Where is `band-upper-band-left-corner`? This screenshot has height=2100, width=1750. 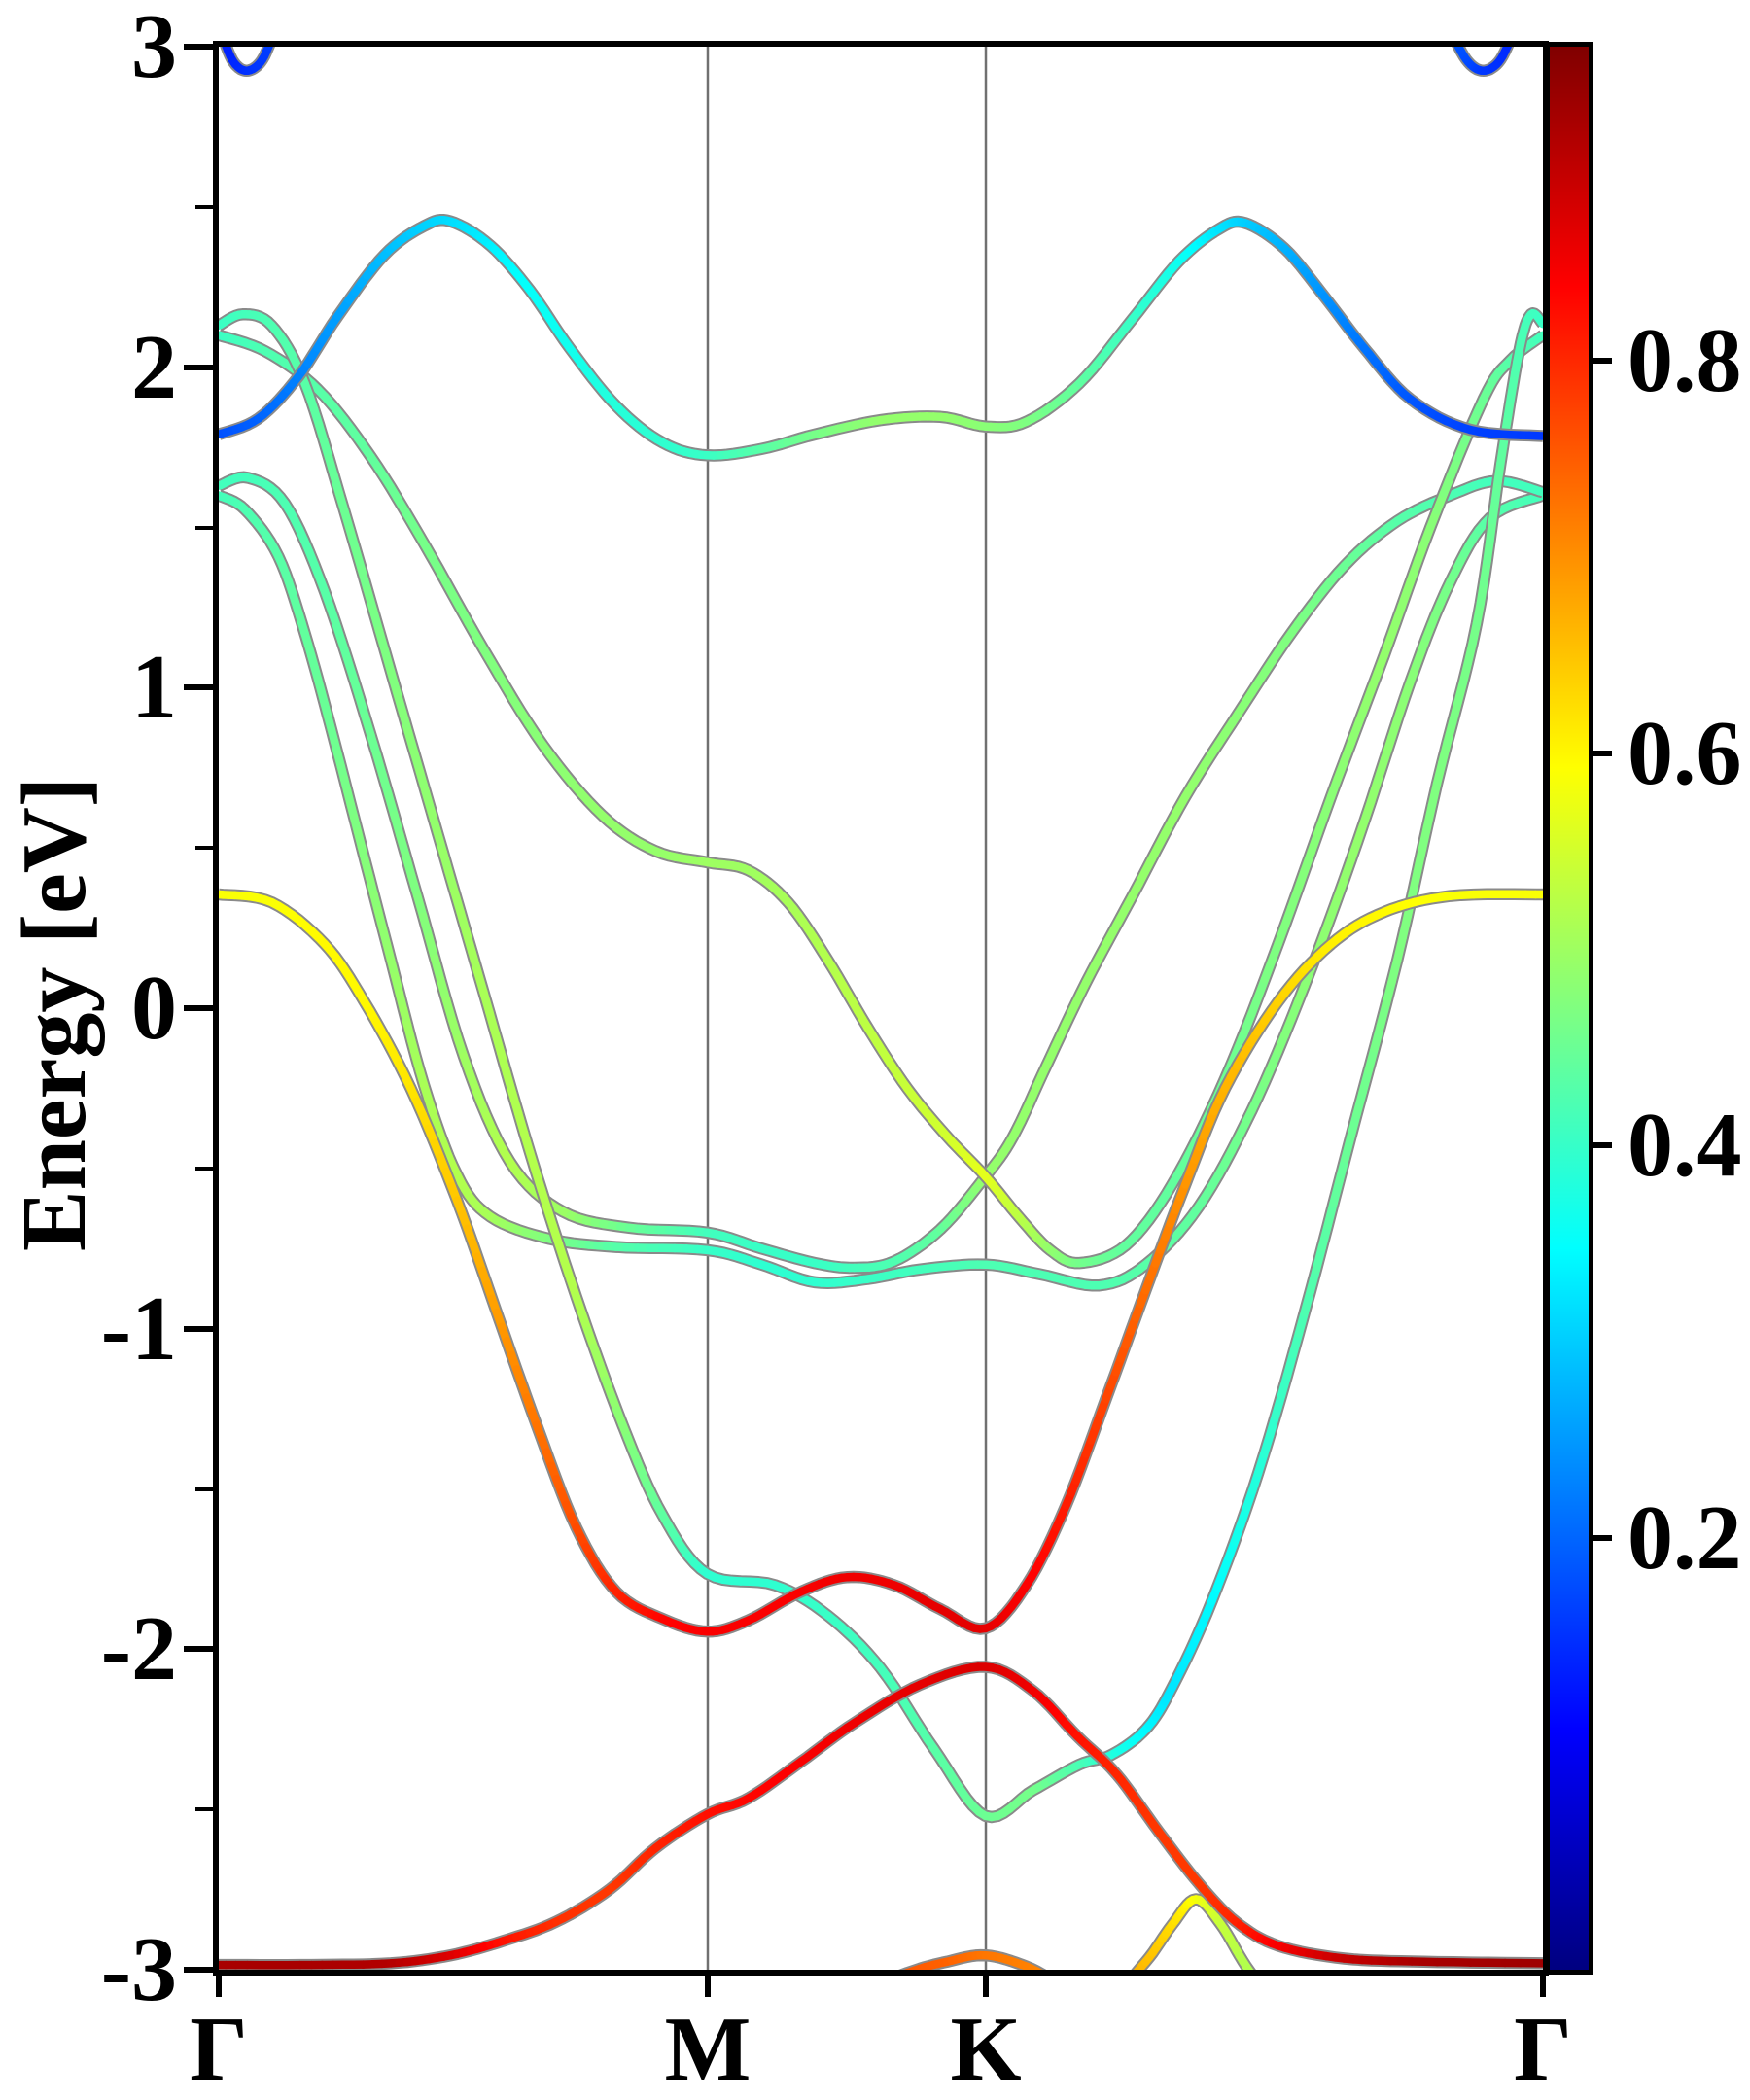
band-upper-band-left-corner is located at coordinates (247, 61).